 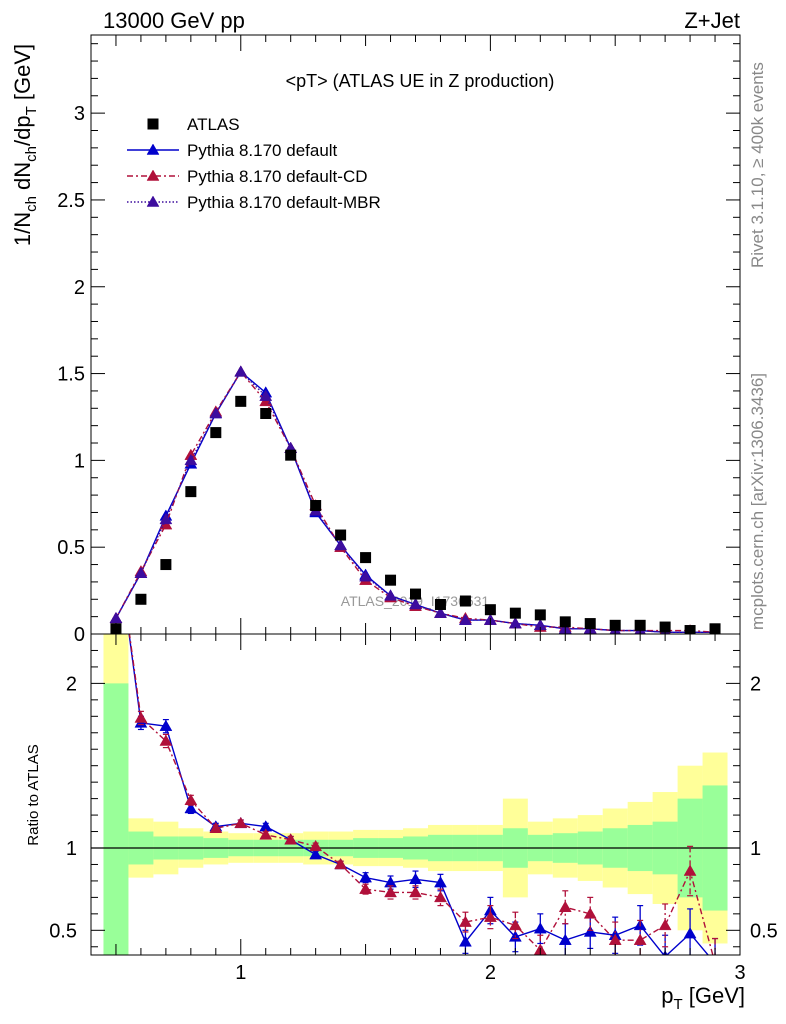 What do you see at coordinates (71, 548) in the screenshot?
I see `y-tick-label: 0.5` at bounding box center [71, 548].